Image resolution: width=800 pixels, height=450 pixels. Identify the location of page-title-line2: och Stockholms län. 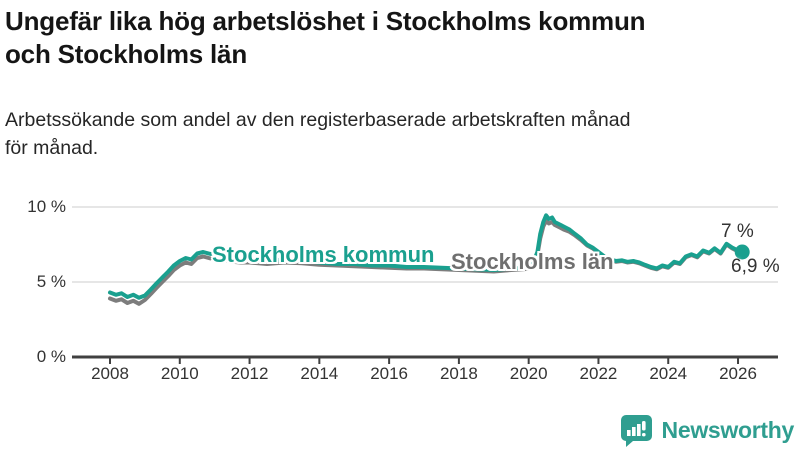
(126, 54).